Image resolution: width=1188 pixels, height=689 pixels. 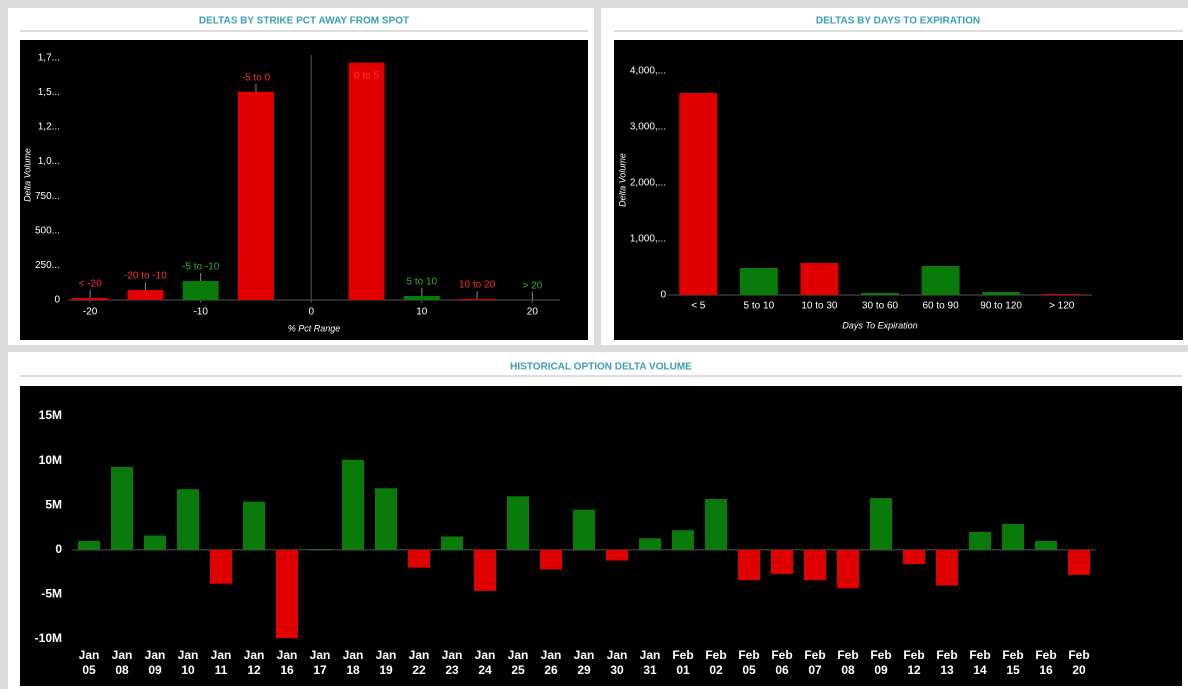 What do you see at coordinates (879, 325) in the screenshot?
I see `x-axis-label: Days To Expiration` at bounding box center [879, 325].